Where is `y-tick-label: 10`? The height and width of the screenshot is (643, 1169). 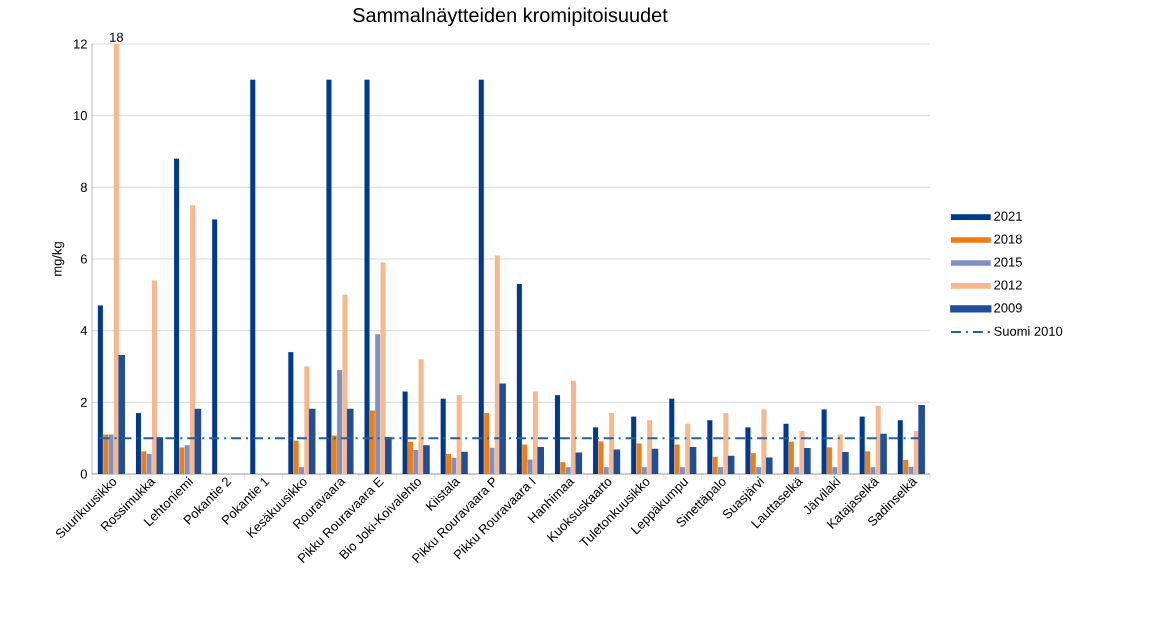 y-tick-label: 10 is located at coordinates (80, 116).